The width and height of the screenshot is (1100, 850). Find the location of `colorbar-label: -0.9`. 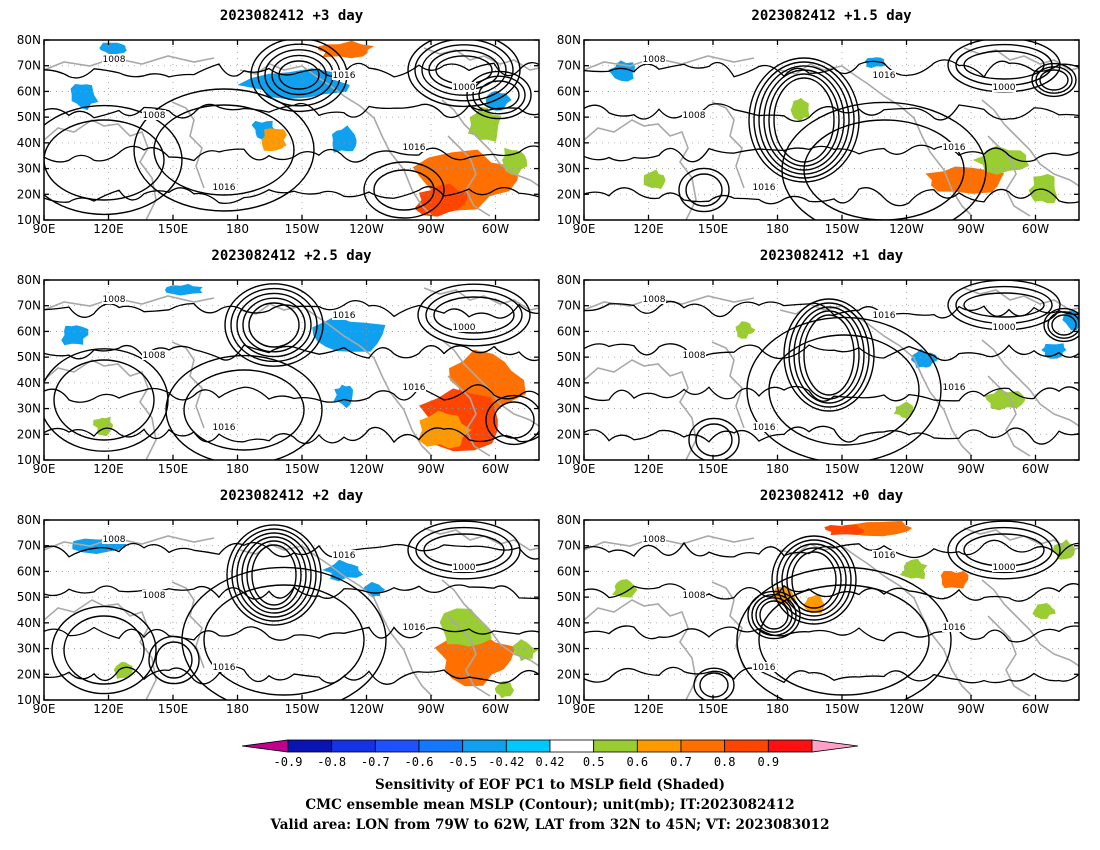

colorbar-label: -0.9 is located at coordinates (288, 762).